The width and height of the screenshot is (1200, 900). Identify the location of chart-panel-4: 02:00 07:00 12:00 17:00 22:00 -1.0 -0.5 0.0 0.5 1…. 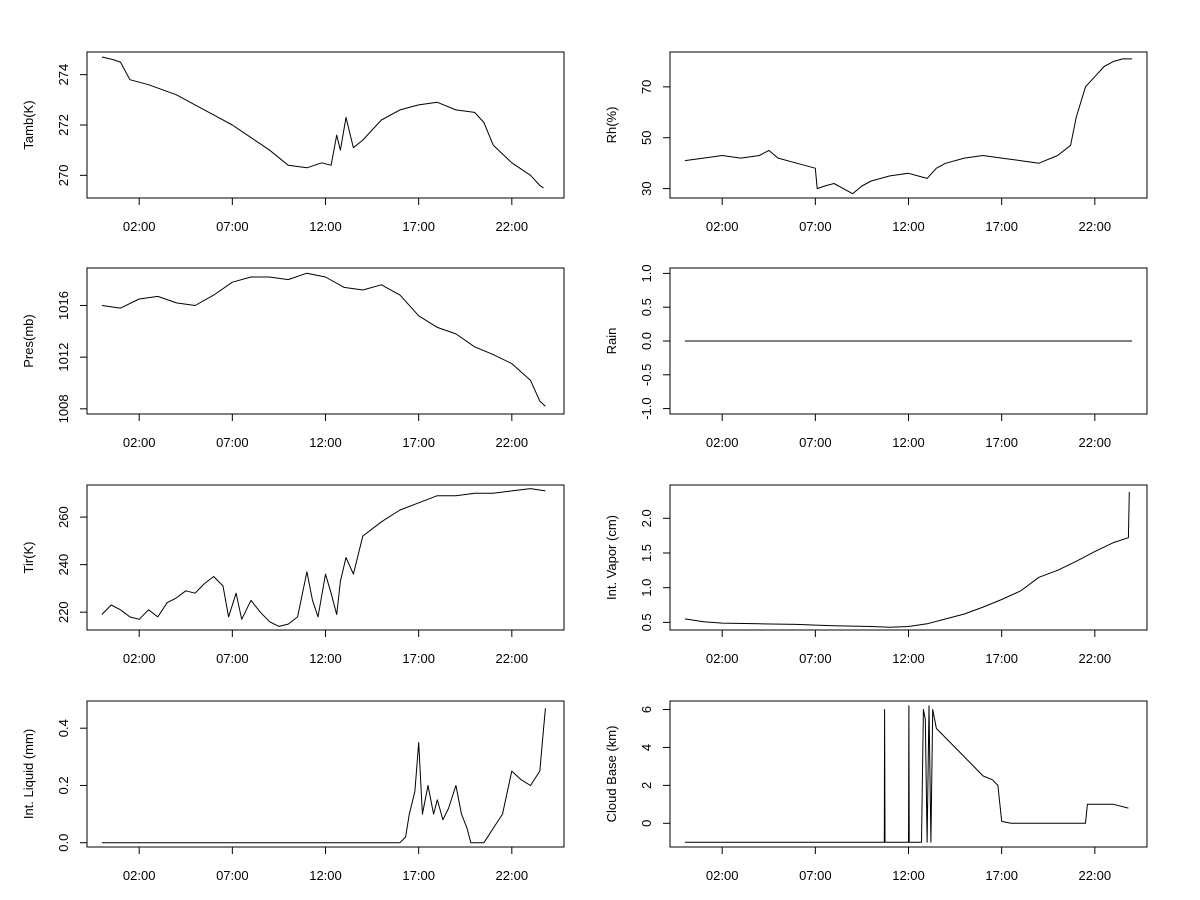
(876, 357).